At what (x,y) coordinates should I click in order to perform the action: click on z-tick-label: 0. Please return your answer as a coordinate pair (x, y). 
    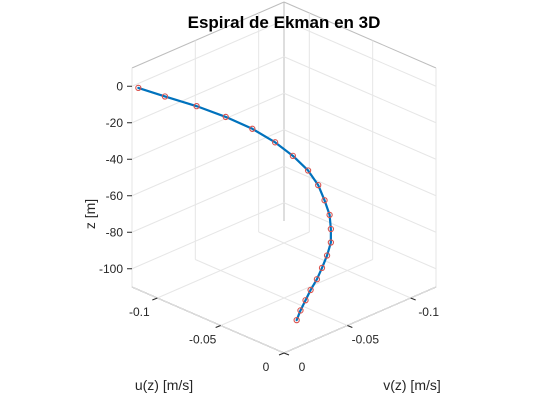
    Looking at the image, I should click on (119, 86).